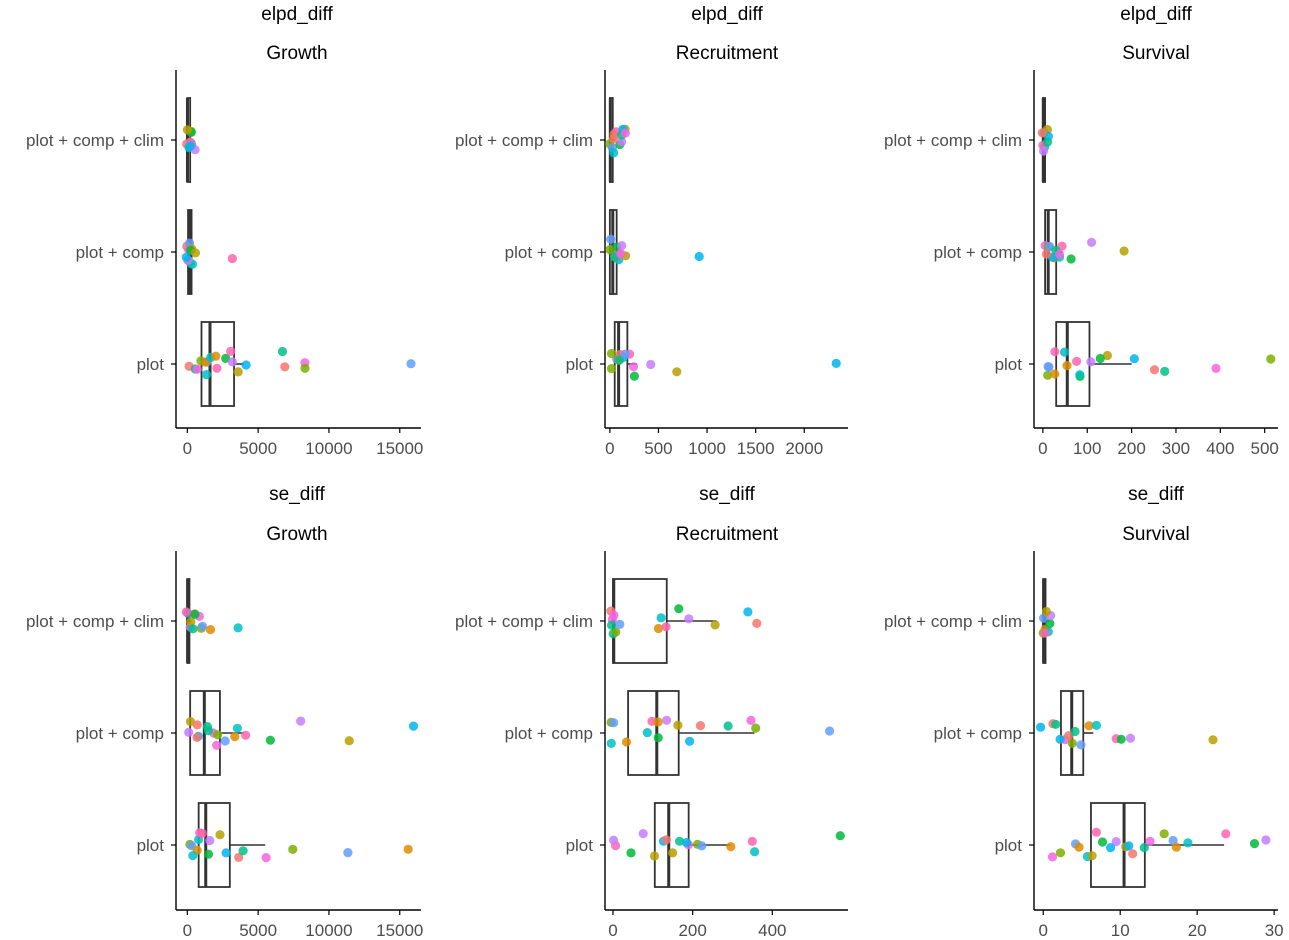  What do you see at coordinates (1120, 930) in the screenshot?
I see `x-tick-label: 10` at bounding box center [1120, 930].